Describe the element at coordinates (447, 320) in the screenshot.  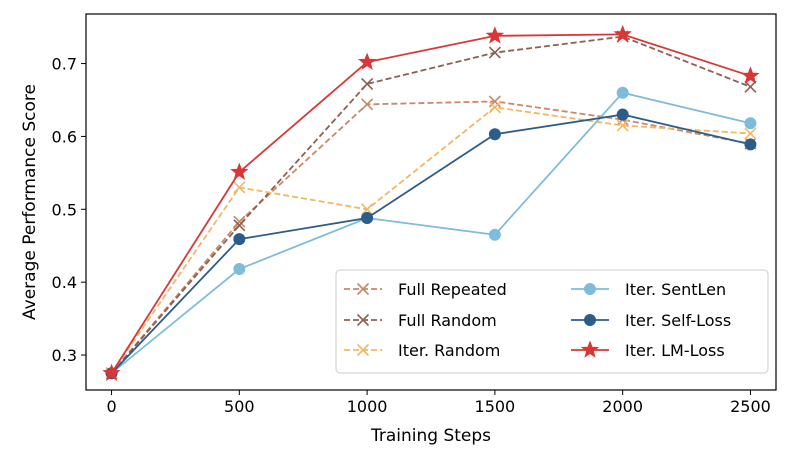
I see `legend-label: Full Random` at that location.